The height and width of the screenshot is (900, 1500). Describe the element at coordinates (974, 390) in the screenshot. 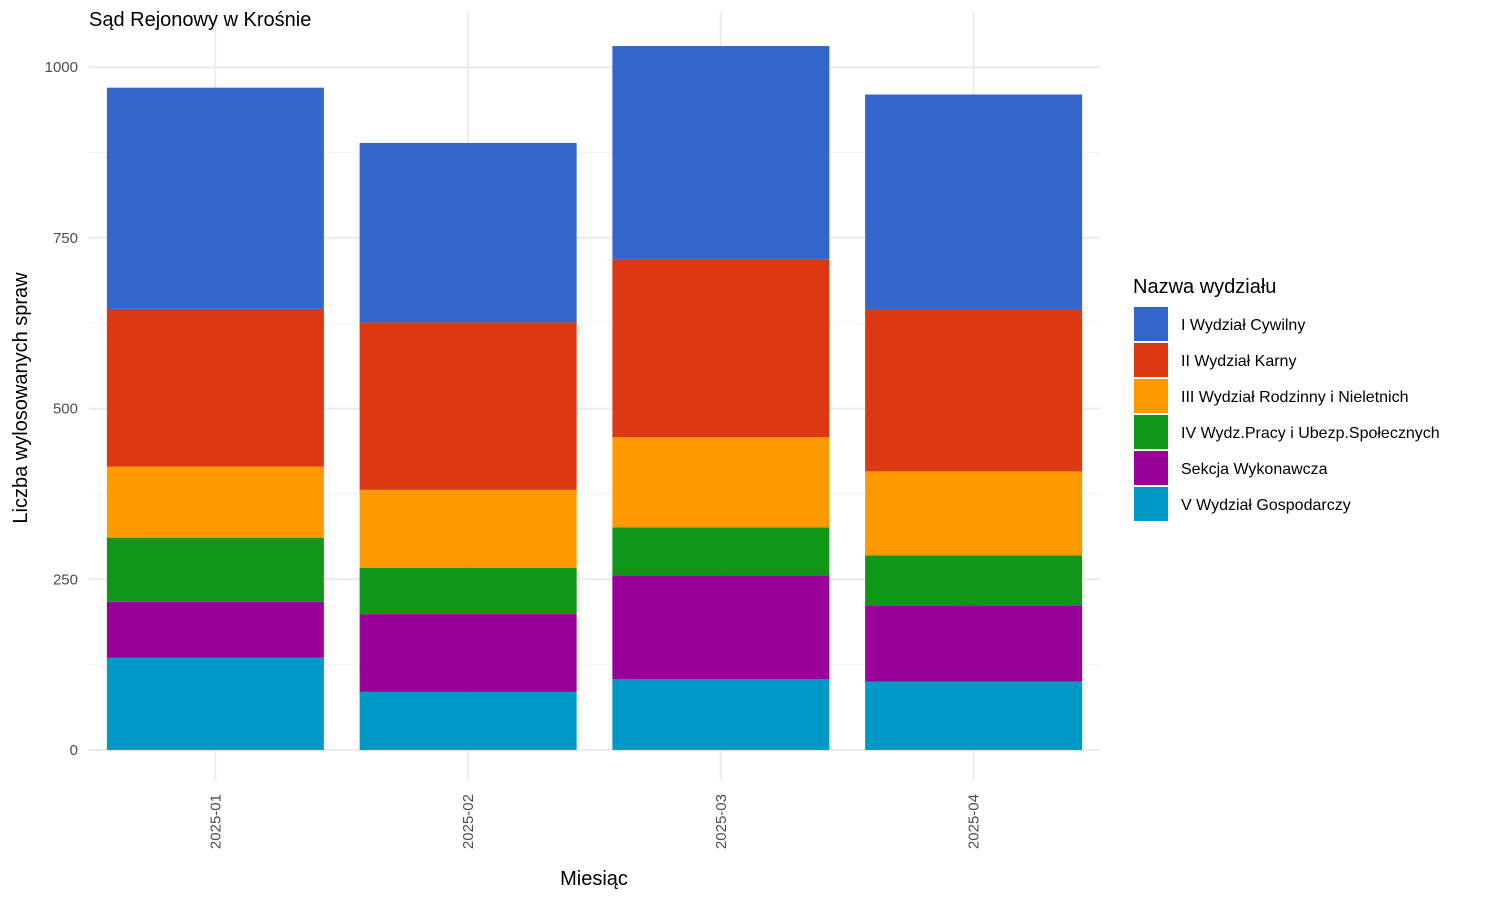

I see `bar-segment: II Wydział Karny 2025-04: 237` at that location.